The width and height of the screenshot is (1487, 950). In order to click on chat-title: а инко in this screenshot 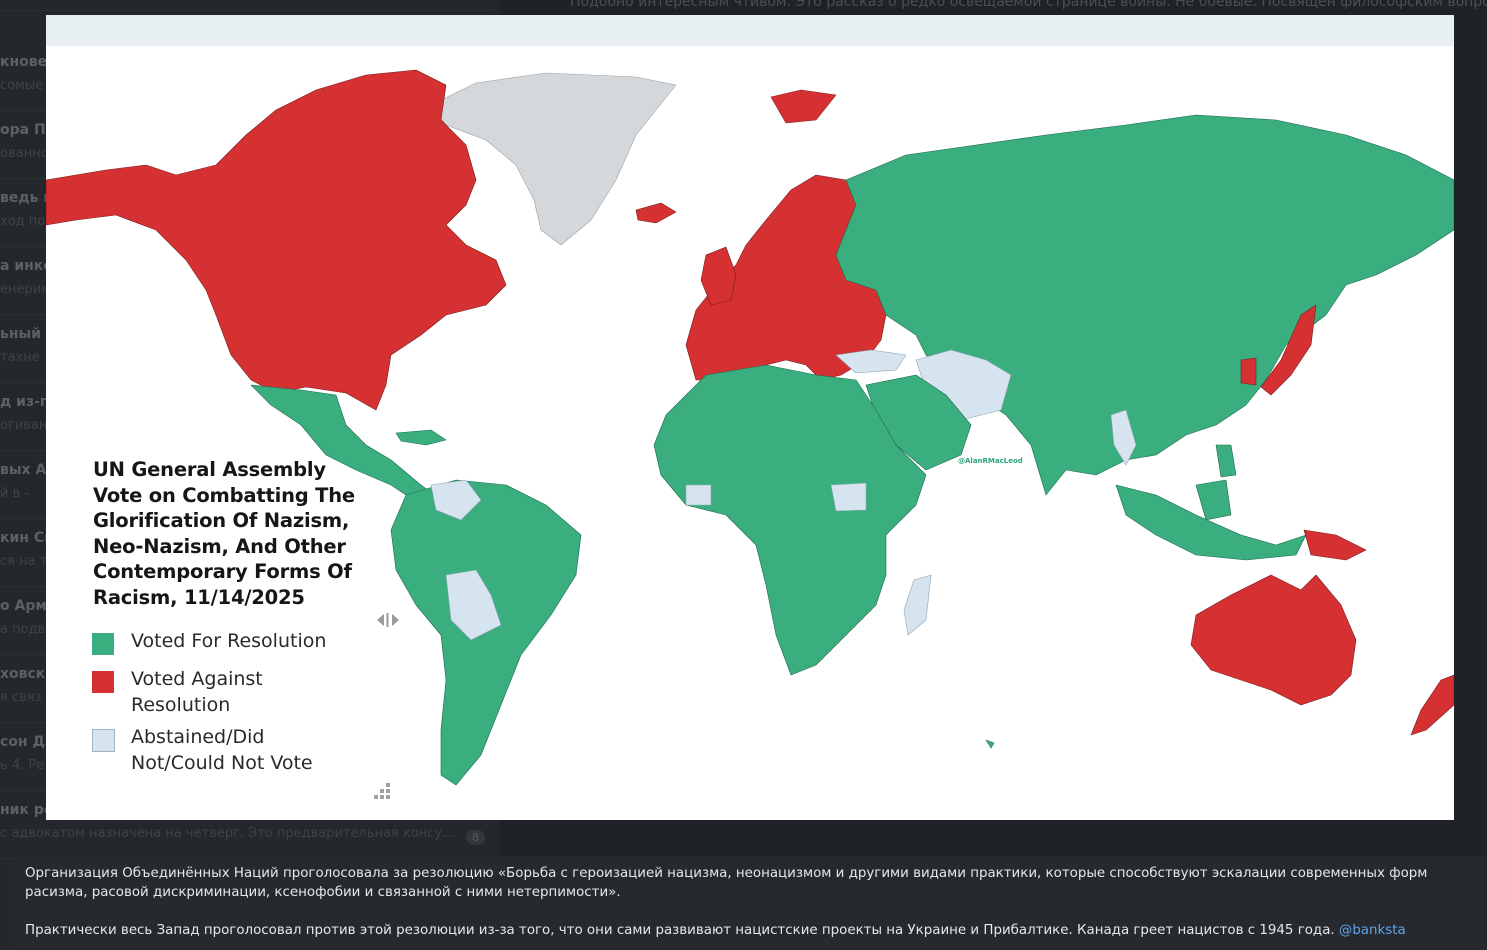, I will do `click(26, 266)`.